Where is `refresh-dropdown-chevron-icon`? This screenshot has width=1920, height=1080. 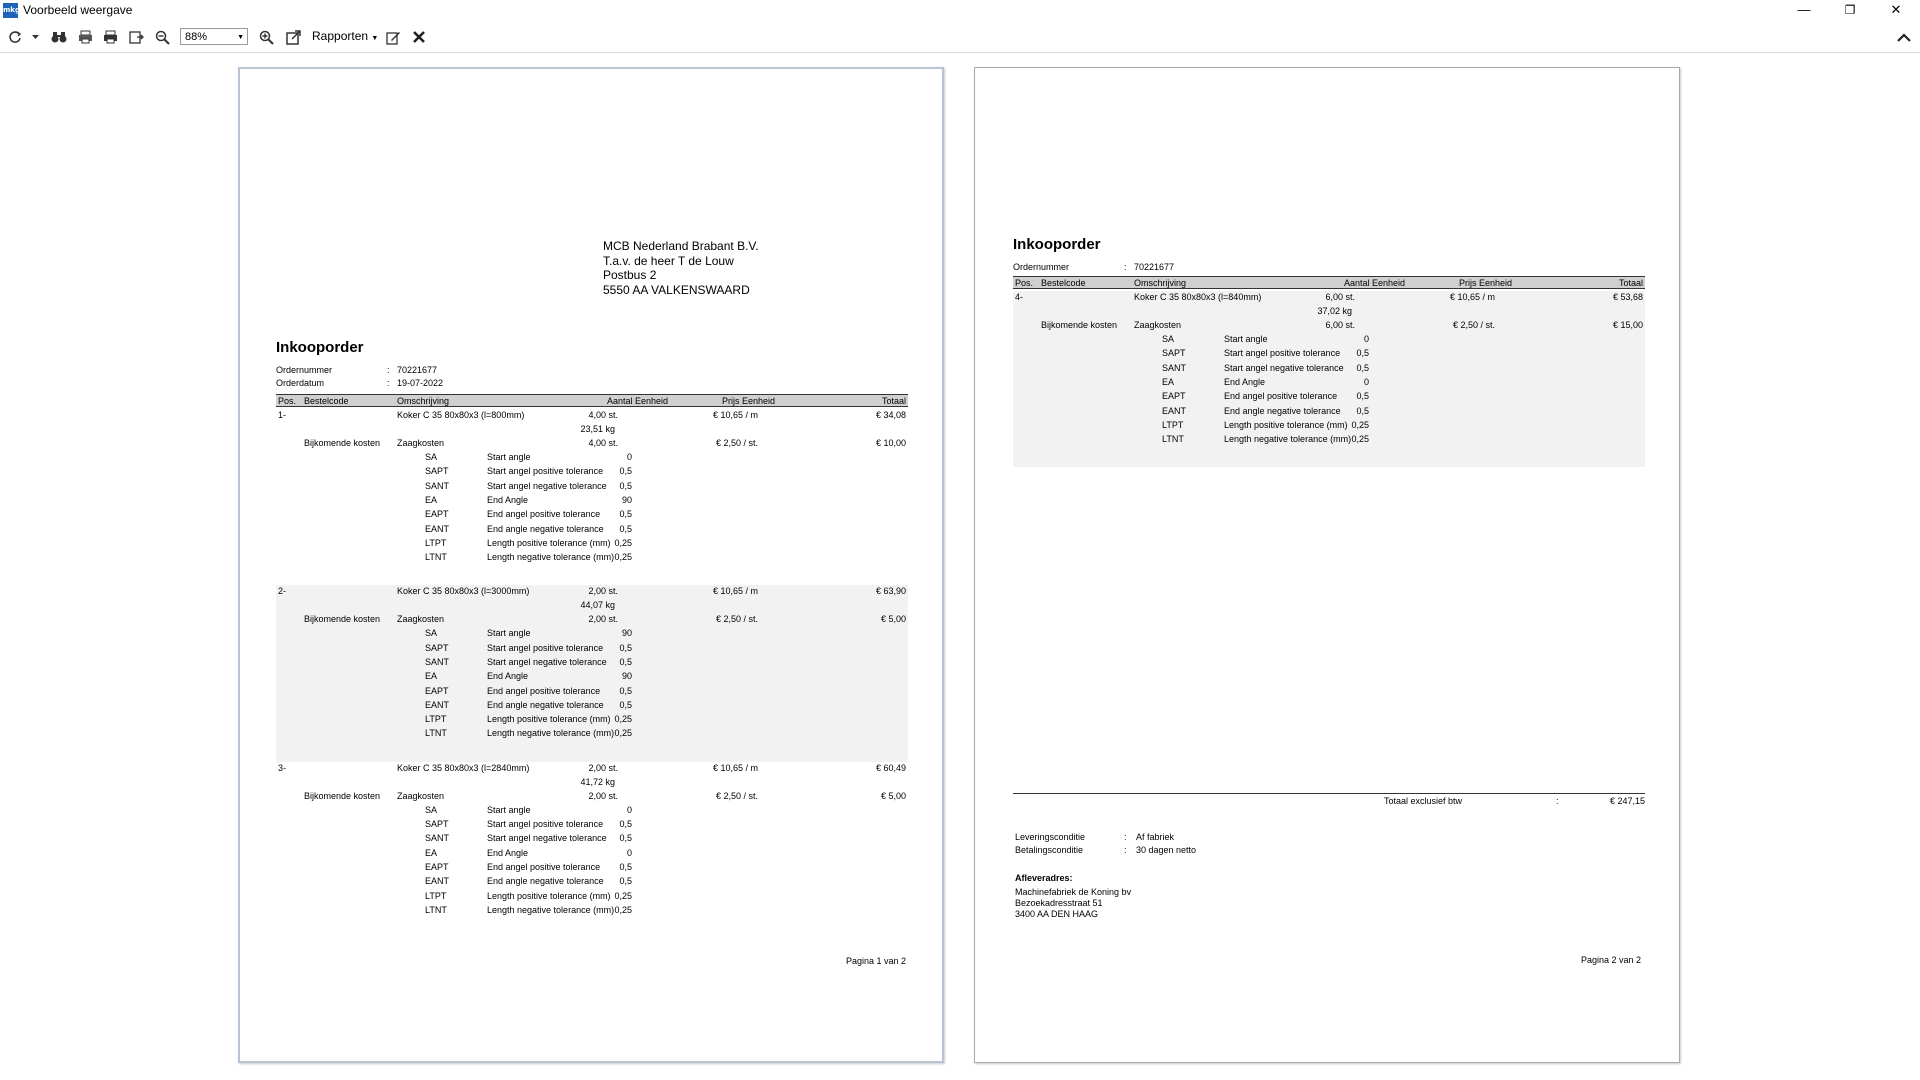 refresh-dropdown-chevron-icon is located at coordinates (35, 37).